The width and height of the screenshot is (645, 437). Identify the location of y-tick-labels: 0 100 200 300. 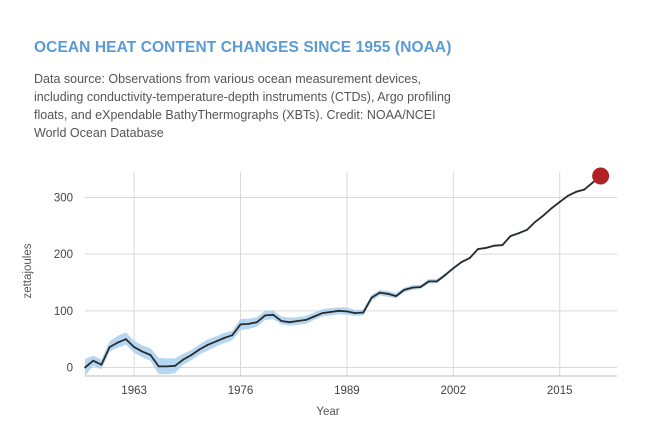
(63, 284).